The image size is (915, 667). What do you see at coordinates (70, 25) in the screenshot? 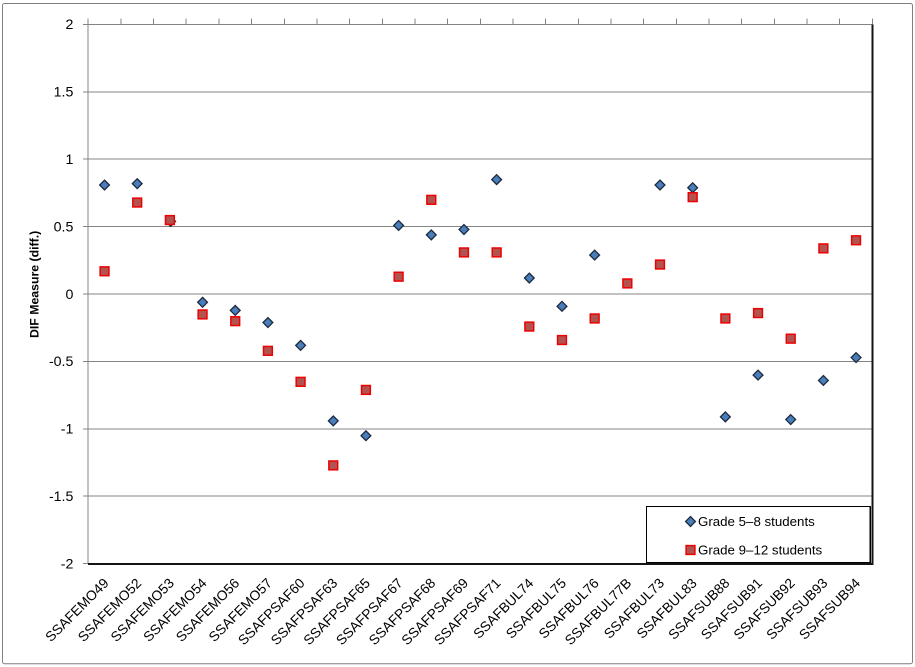
I see `svg-text: 2` at bounding box center [70, 25].